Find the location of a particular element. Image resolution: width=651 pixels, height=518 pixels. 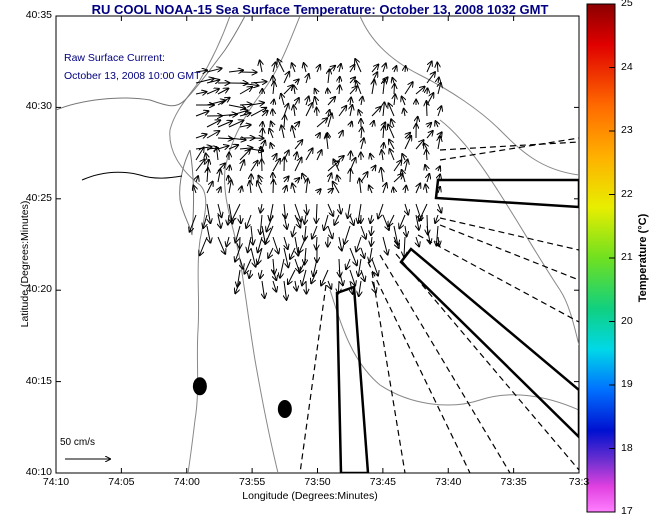

y-tick-label: 40:10 is located at coordinates (38, 472).